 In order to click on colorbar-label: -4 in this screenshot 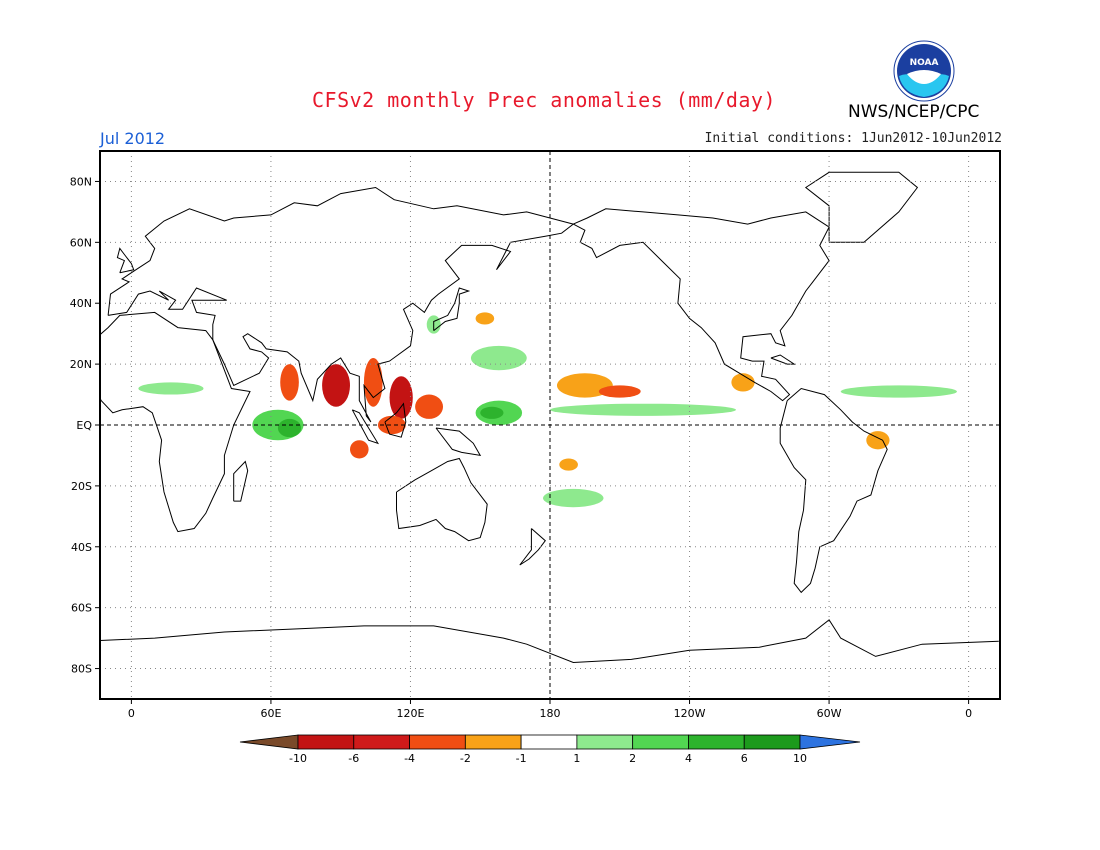, I will do `click(409, 758)`.